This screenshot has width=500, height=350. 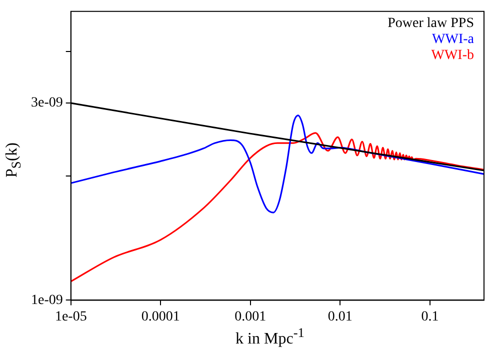 What do you see at coordinates (452, 56) in the screenshot?
I see `text: WWI-b` at bounding box center [452, 56].